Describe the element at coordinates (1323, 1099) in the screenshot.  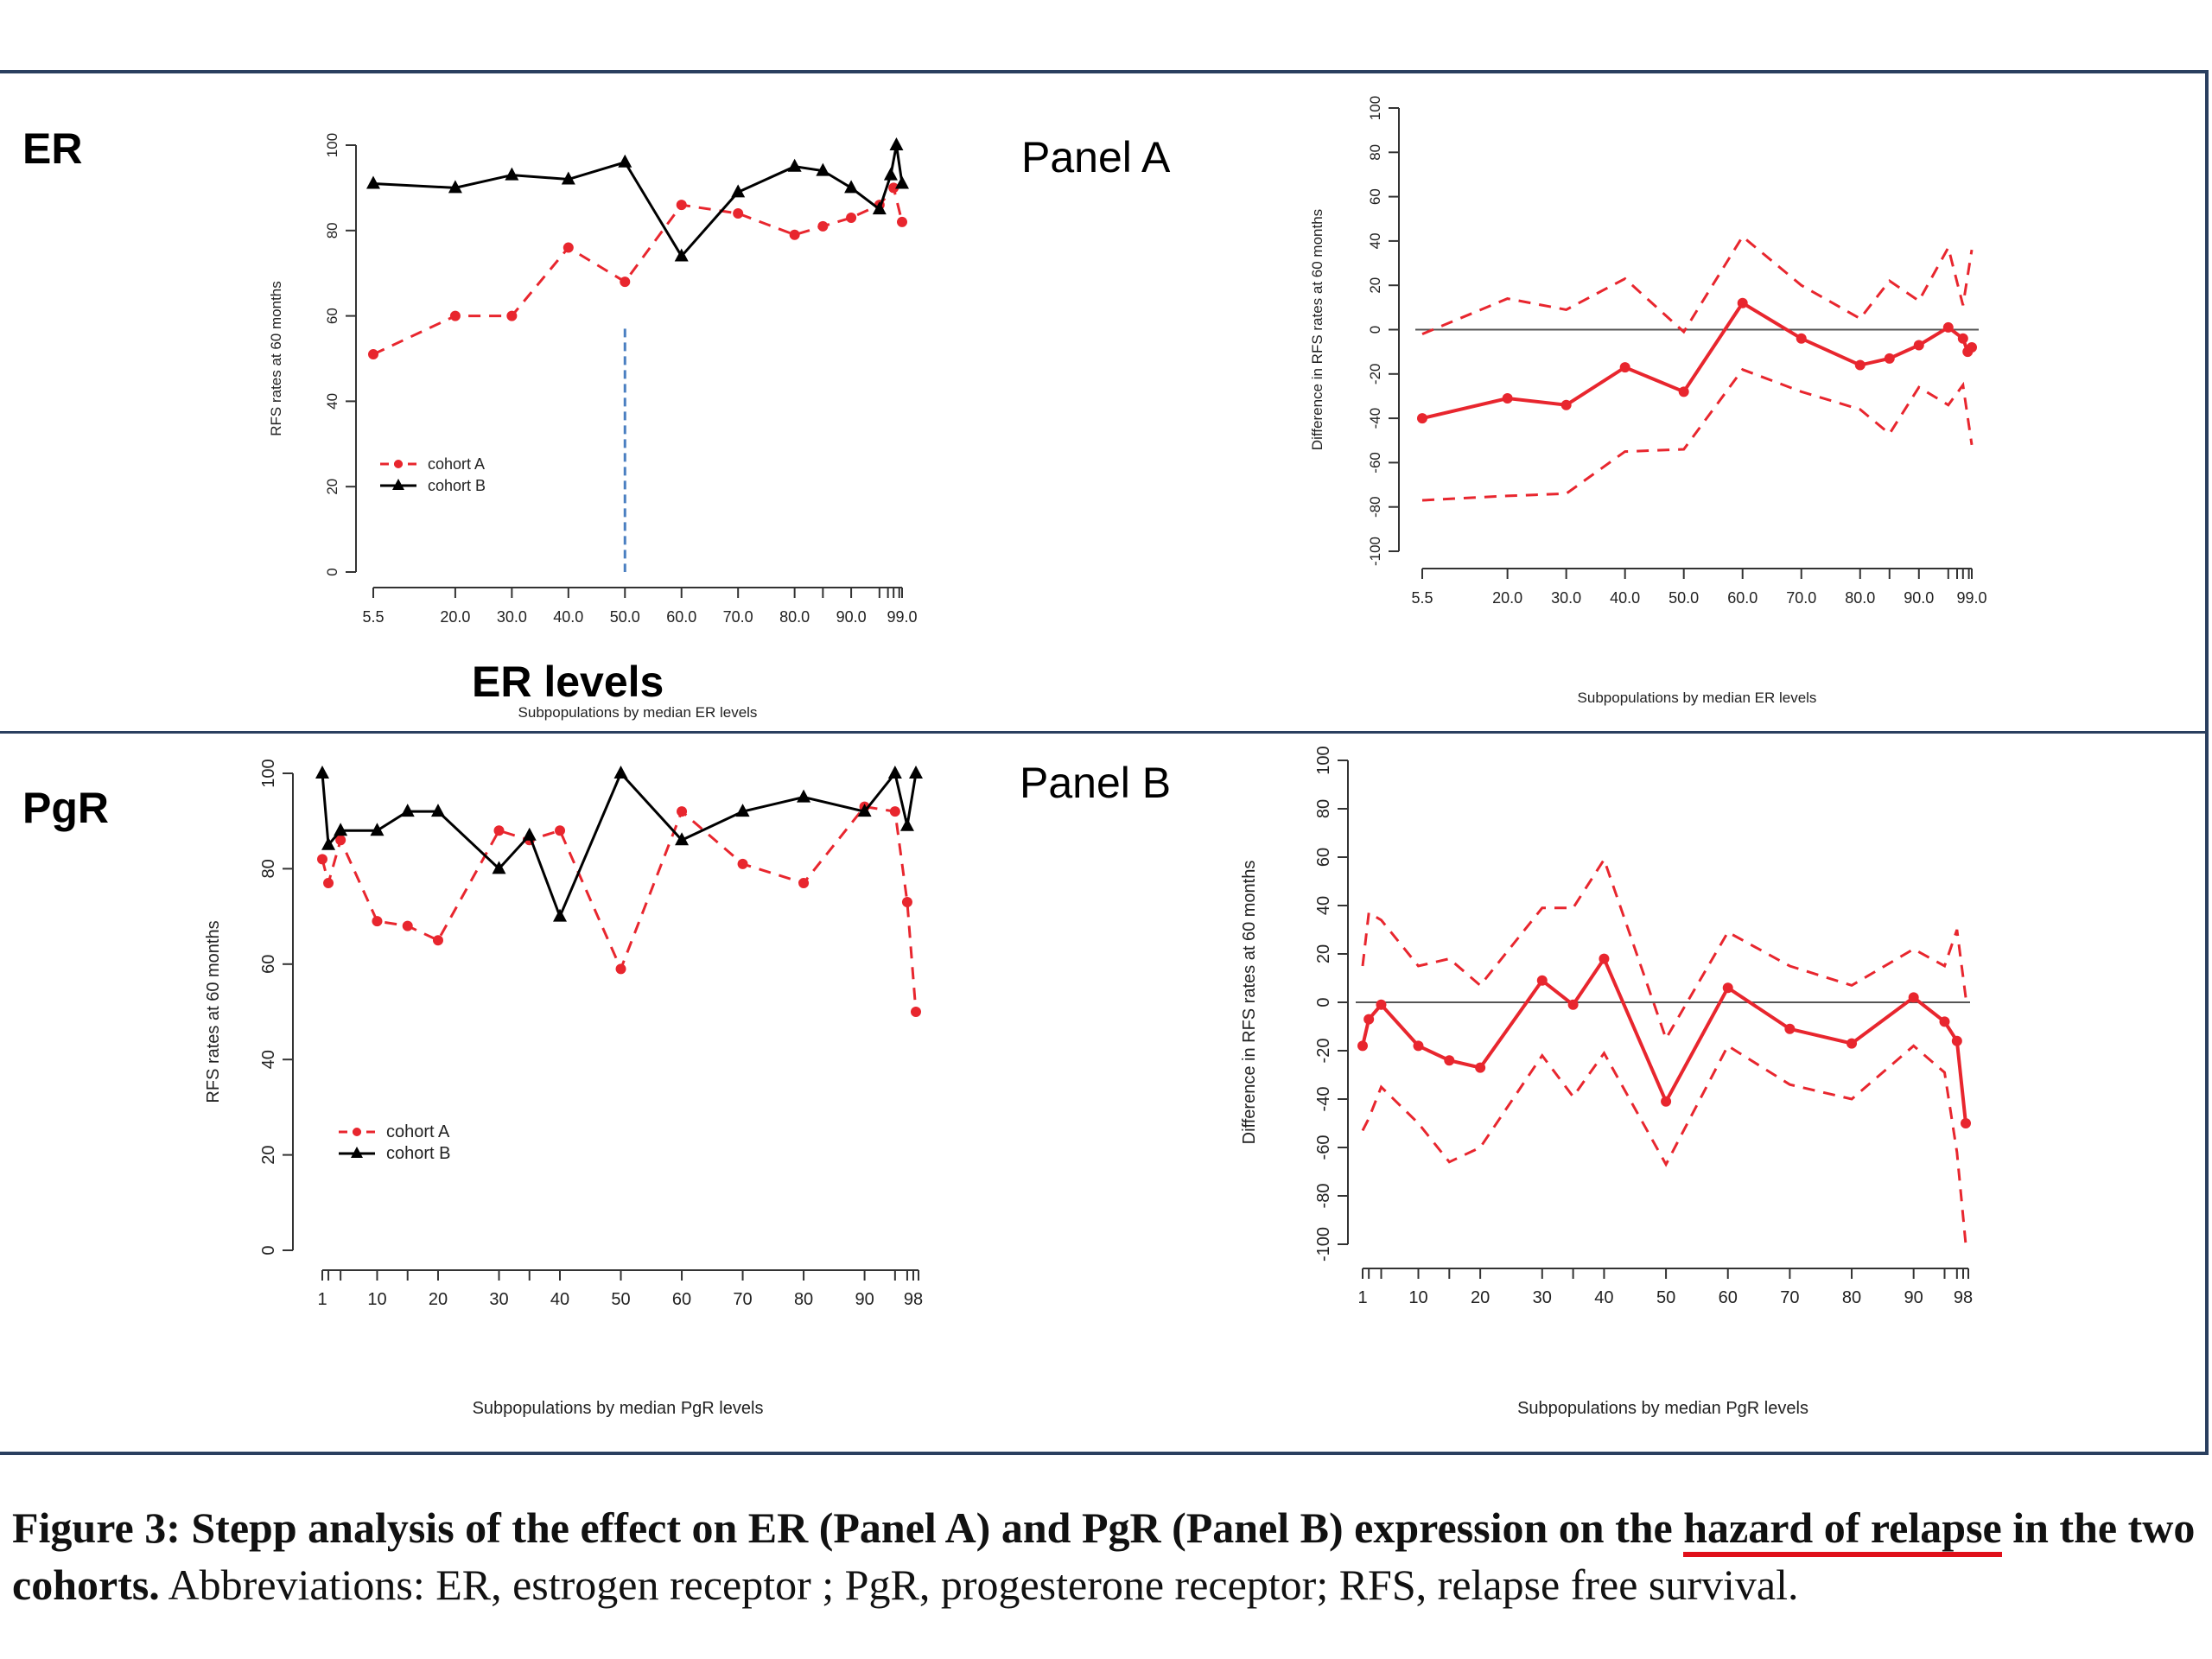
I see `y-tick-label: -40` at that location.